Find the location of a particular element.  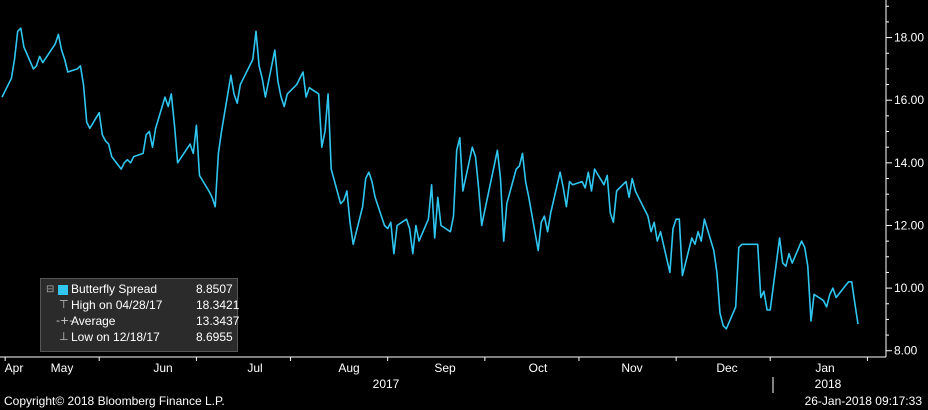

collapse-icon: ⊟ is located at coordinates (50, 289).